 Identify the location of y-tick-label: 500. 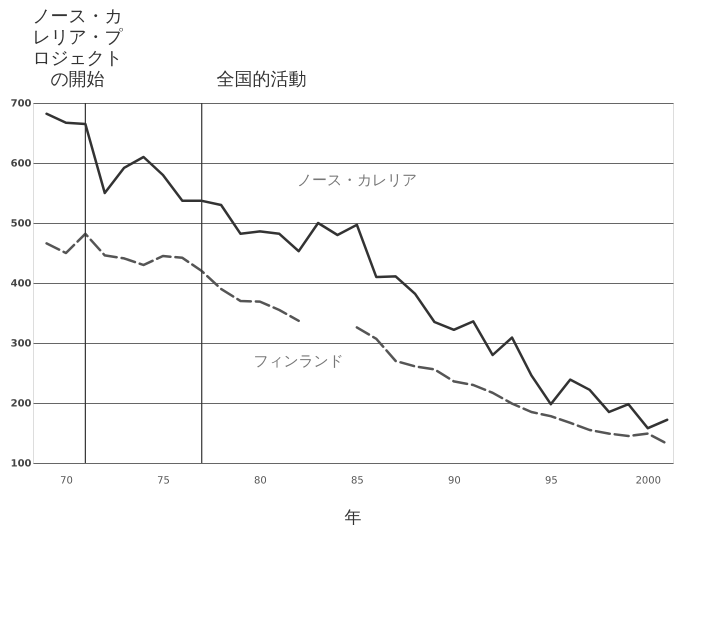
(21, 224).